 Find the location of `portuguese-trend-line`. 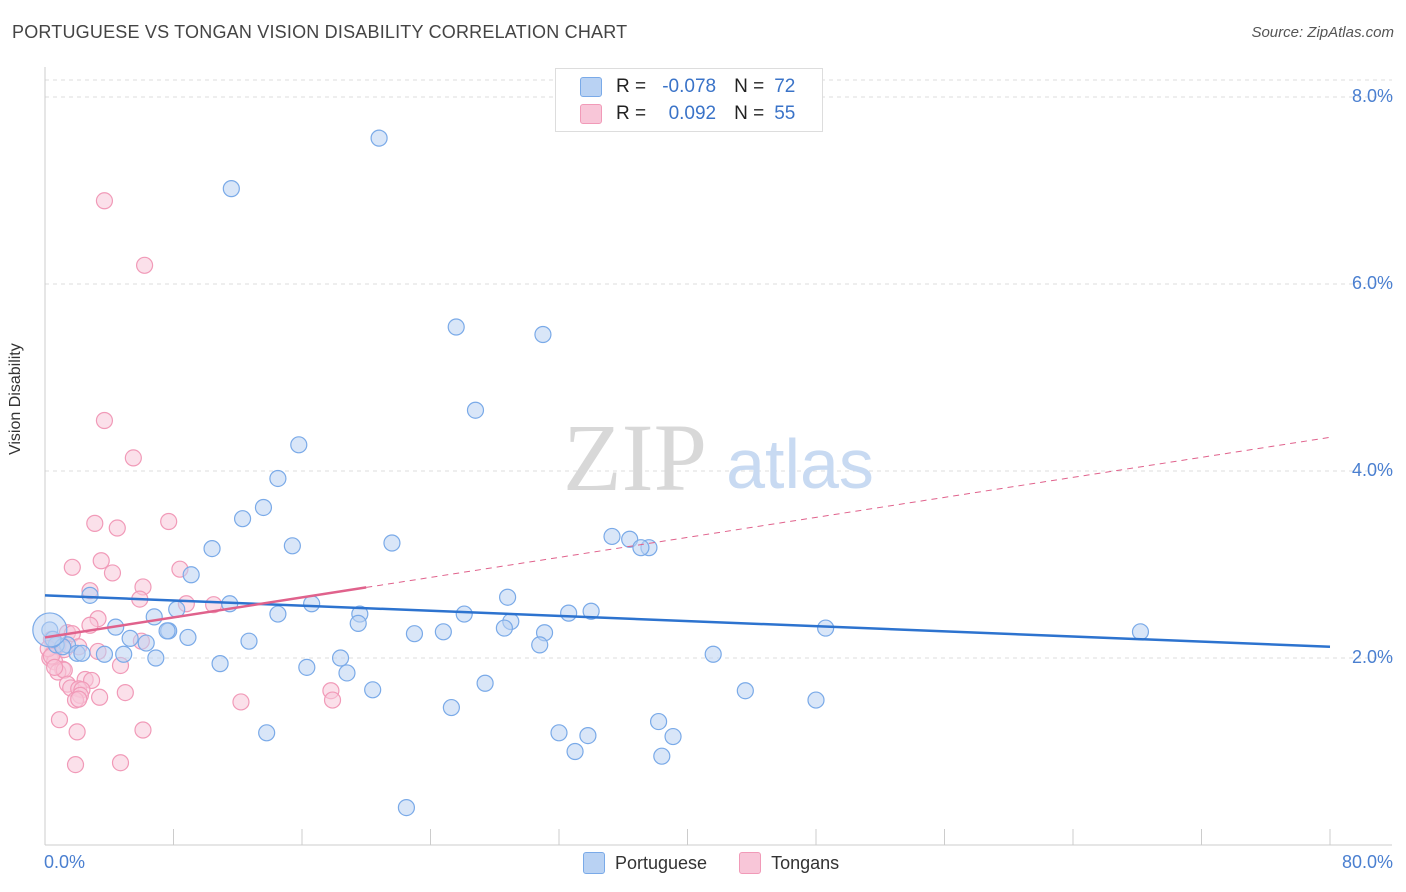

portuguese-trend-line is located at coordinates (687, 621).